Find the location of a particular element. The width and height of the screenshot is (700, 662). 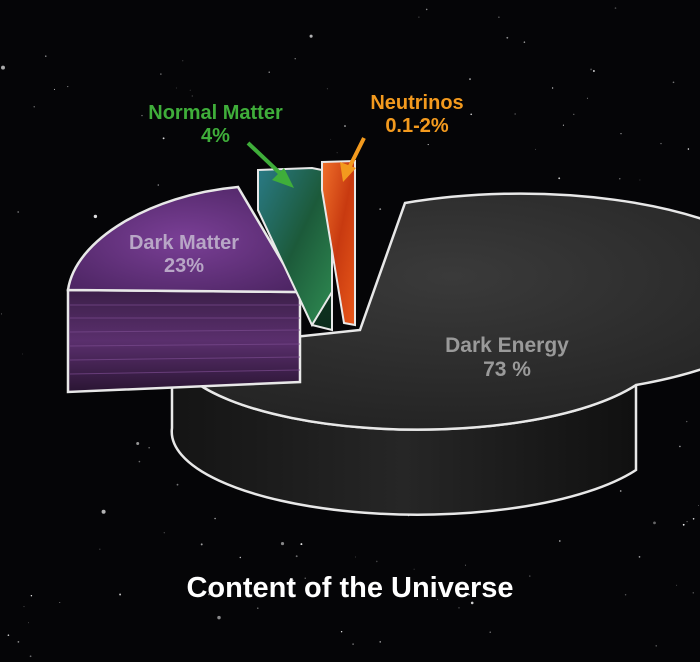

label-normal-matter: Normal Matter 4% is located at coordinates (215, 125).